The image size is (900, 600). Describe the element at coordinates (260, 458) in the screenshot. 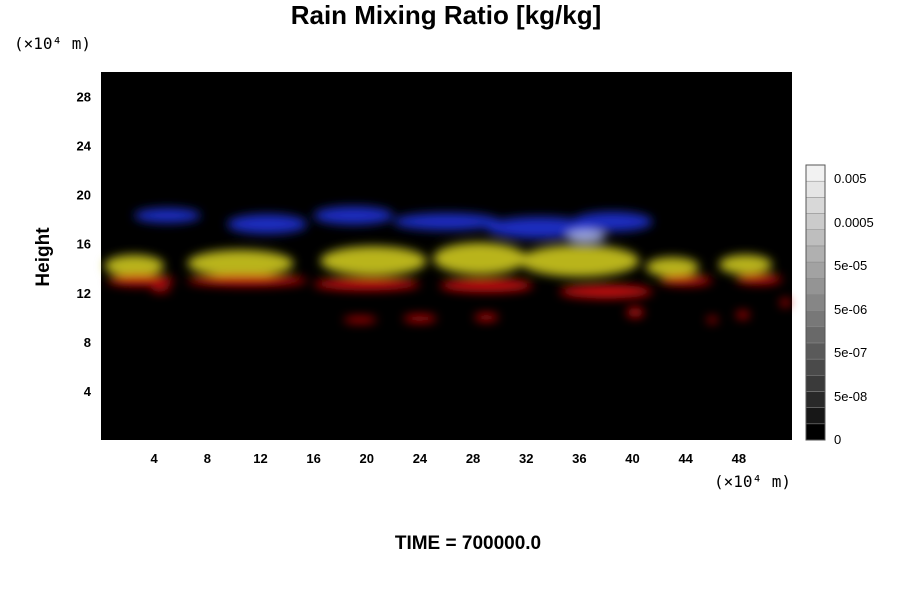

I see `x-tick-label: 12` at that location.